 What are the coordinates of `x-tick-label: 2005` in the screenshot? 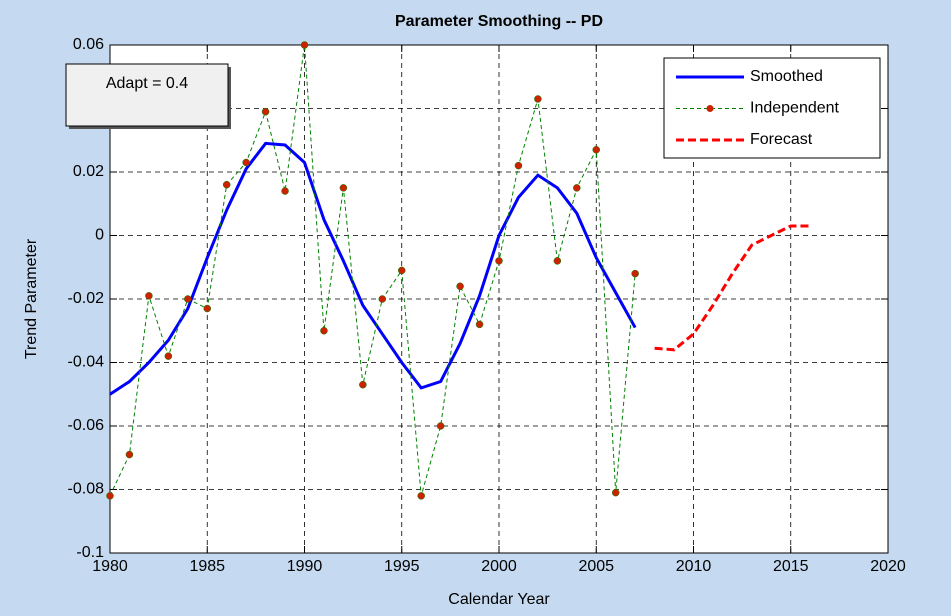 It's located at (596, 566).